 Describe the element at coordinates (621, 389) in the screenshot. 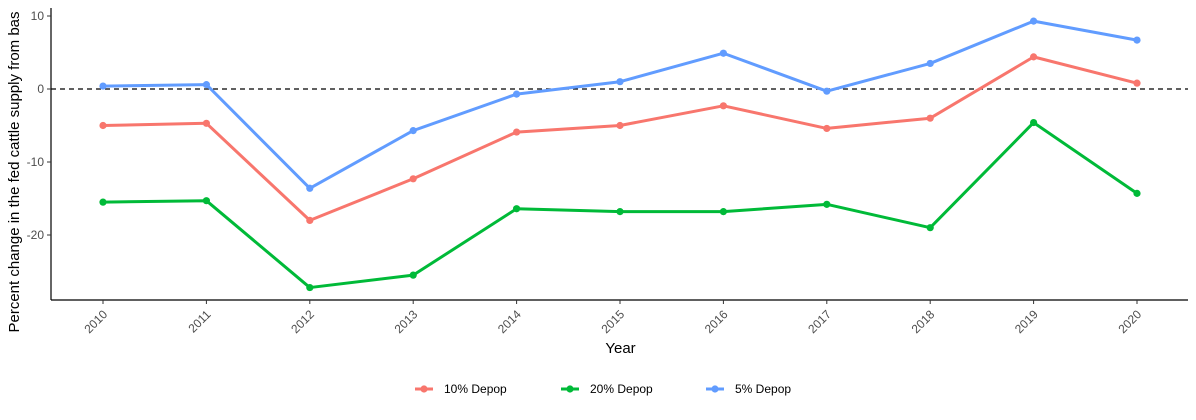

I see `legend-label: 20% Depop` at that location.